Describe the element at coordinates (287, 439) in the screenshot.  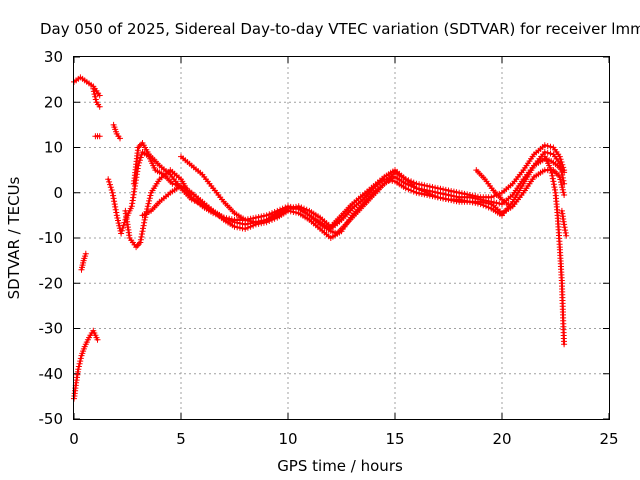
I see `x-tick-label: 10` at that location.